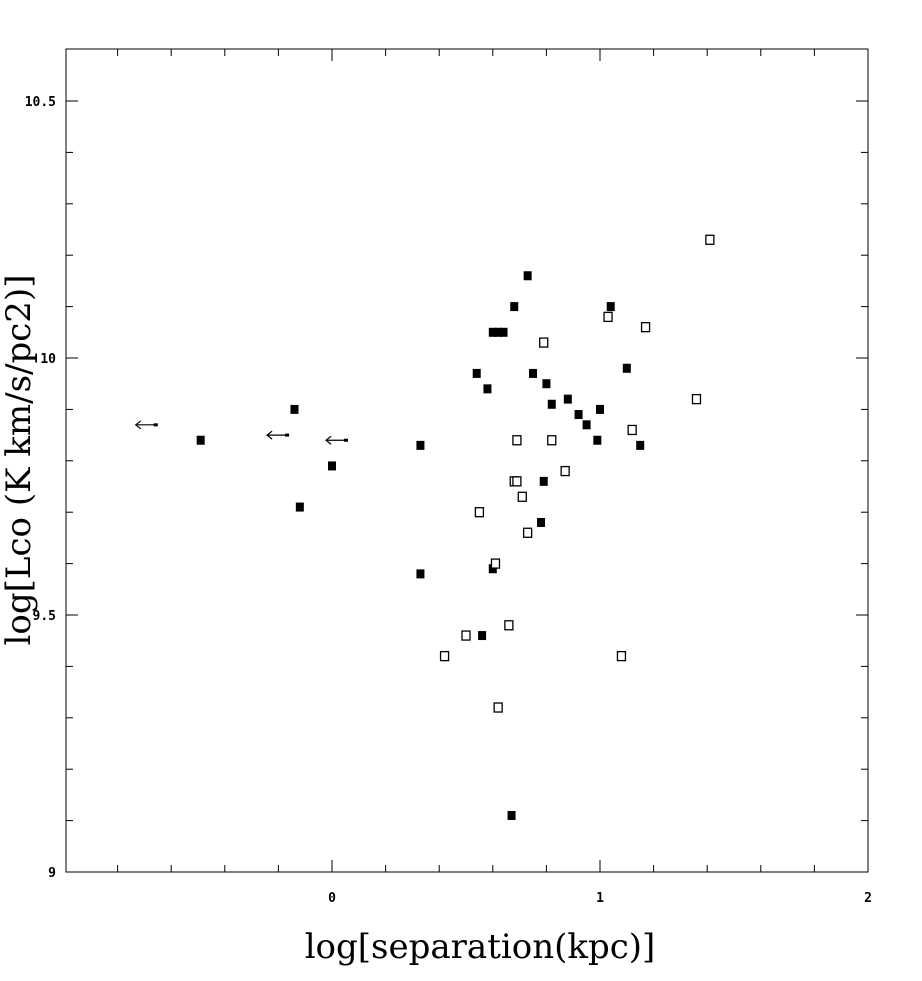 Image resolution: width=922 pixels, height=981 pixels. Describe the element at coordinates (480, 947) in the screenshot. I see `x-axis-title: log[separation(kpc)]` at that location.